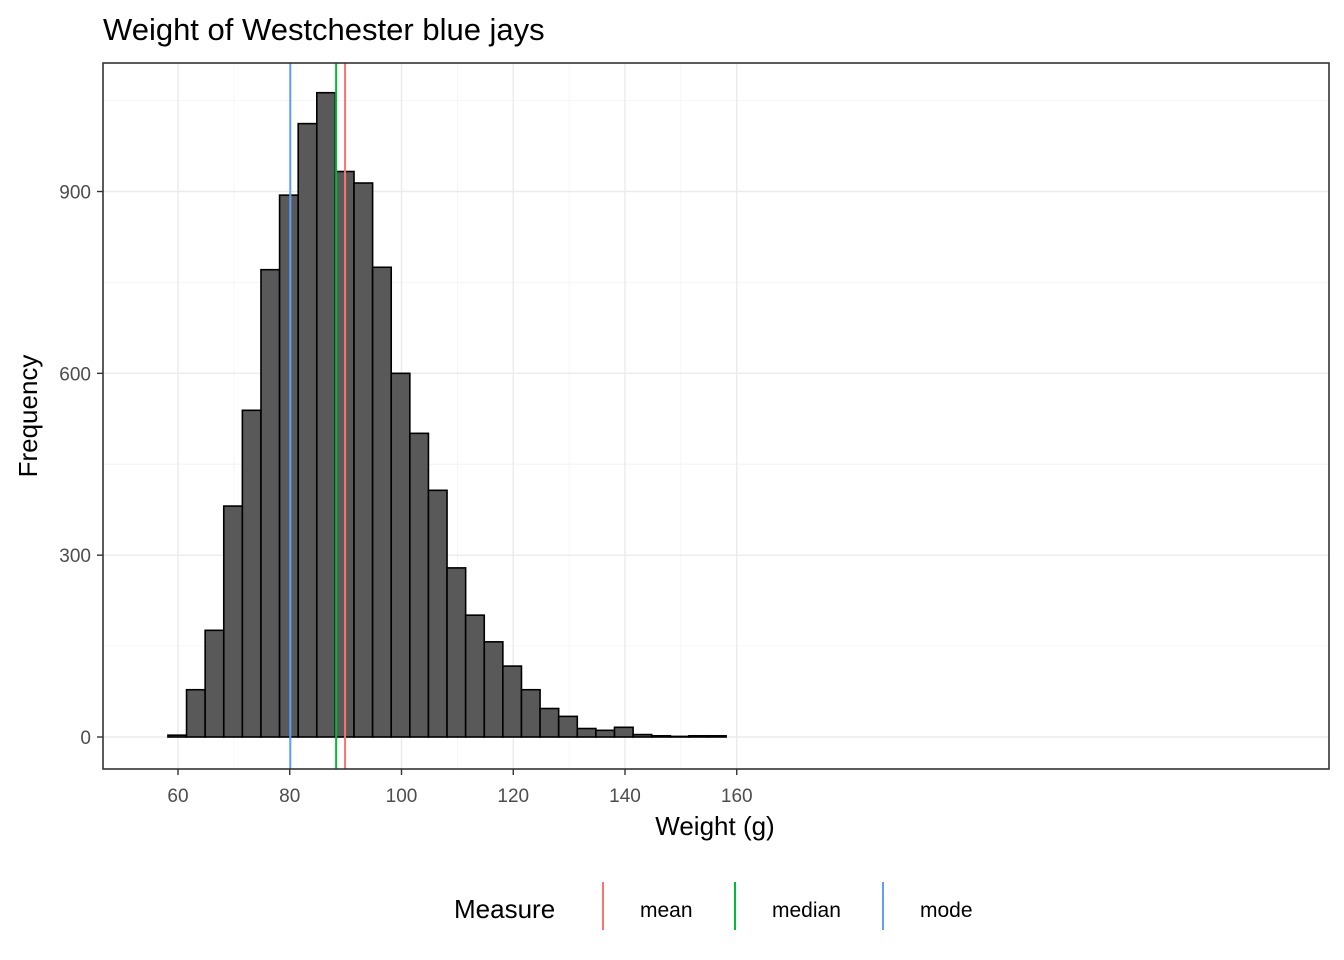  I want to click on y-tick-label: 600, so click(75, 374).